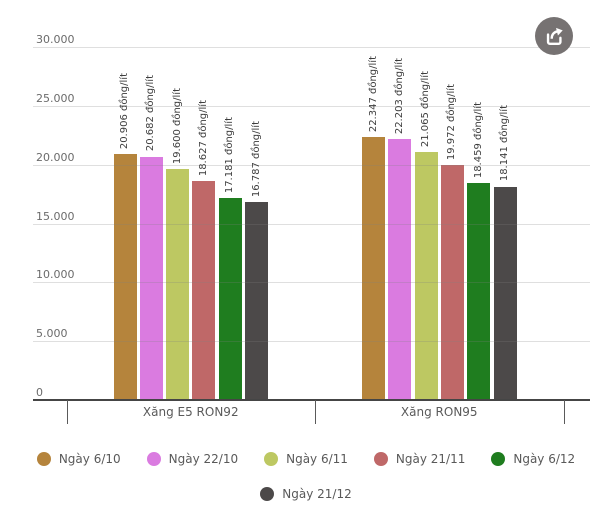  Describe the element at coordinates (55, 39) in the screenshot. I see `y-axis-tick-label: 30.000` at that location.